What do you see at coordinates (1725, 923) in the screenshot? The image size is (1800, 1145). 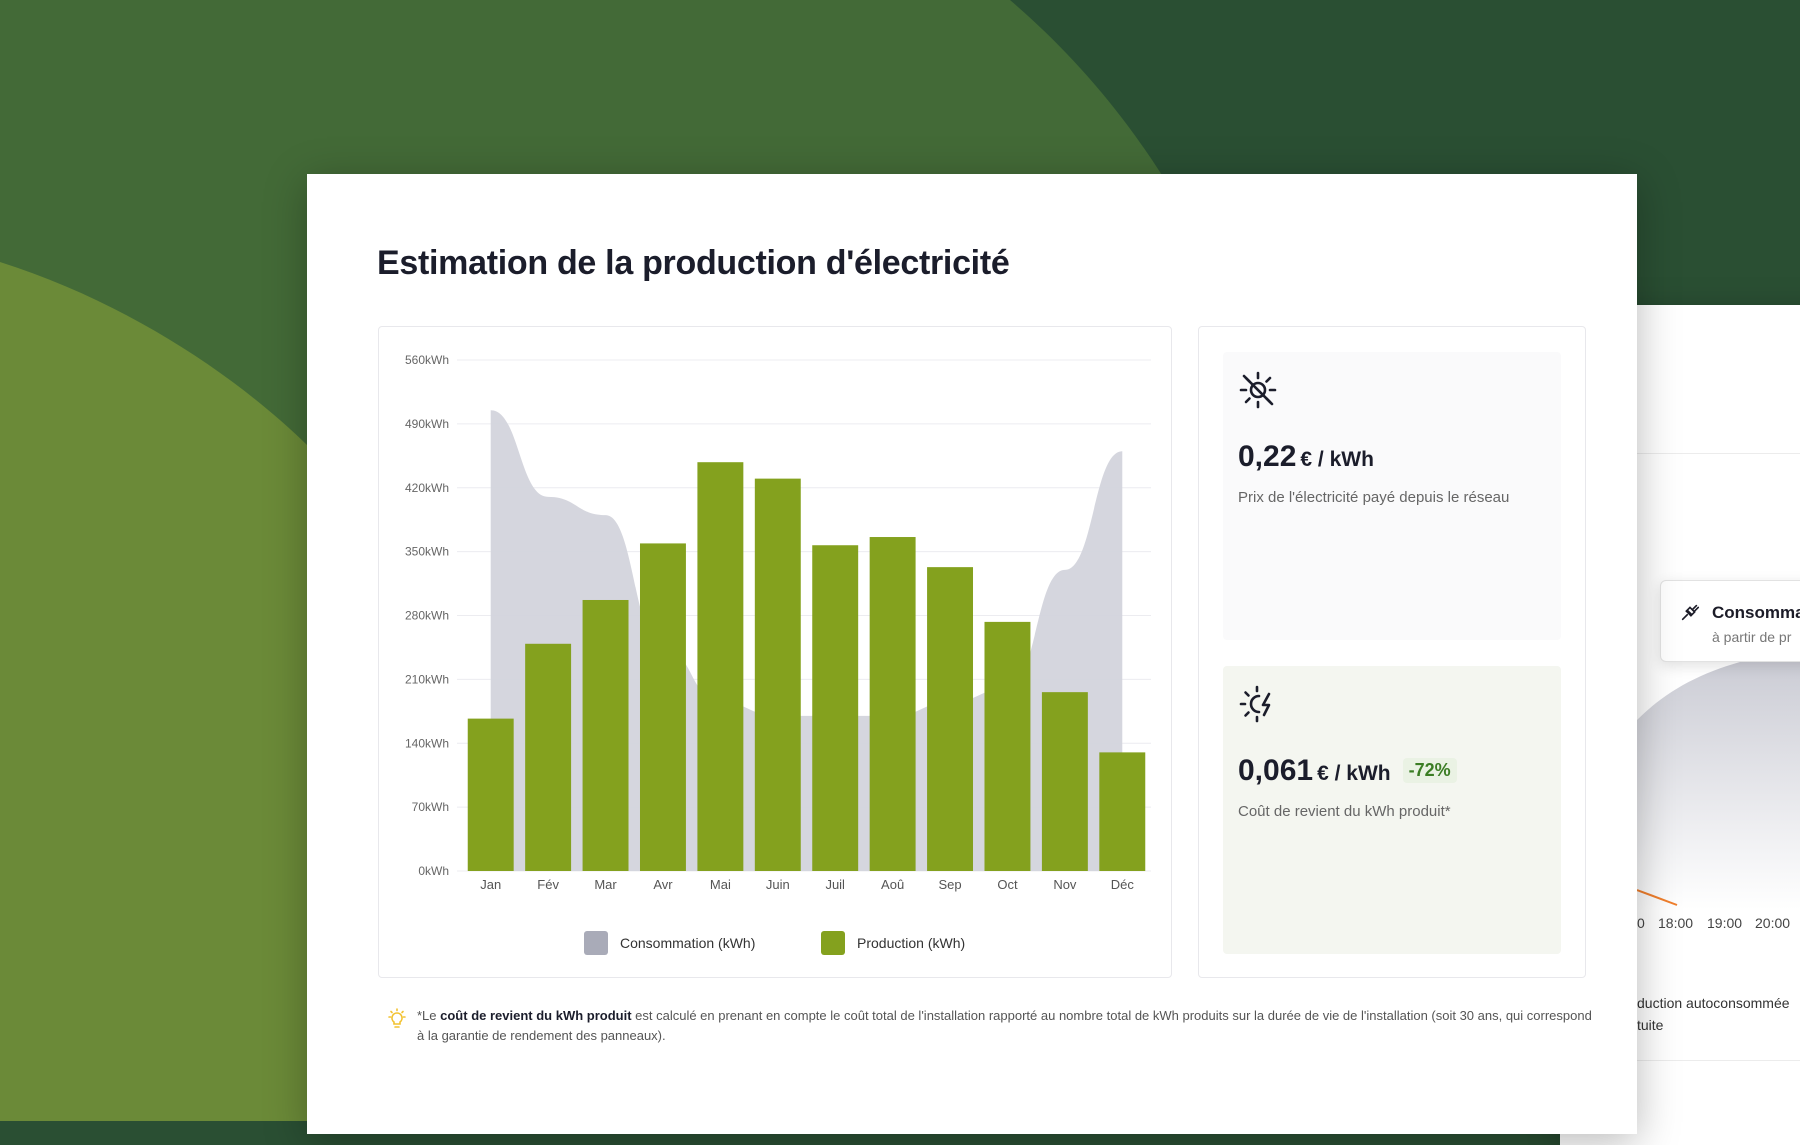 I see `background-tick: 19:00` at bounding box center [1725, 923].